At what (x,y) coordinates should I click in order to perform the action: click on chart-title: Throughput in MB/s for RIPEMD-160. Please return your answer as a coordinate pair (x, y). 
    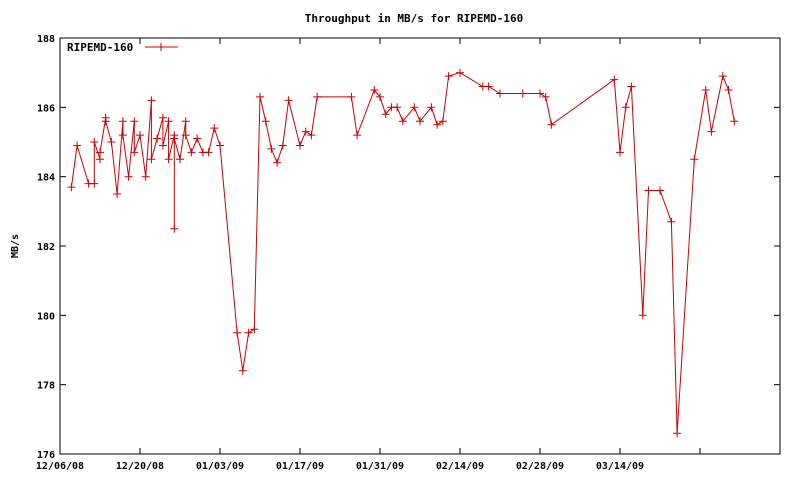
    Looking at the image, I should click on (414, 18).